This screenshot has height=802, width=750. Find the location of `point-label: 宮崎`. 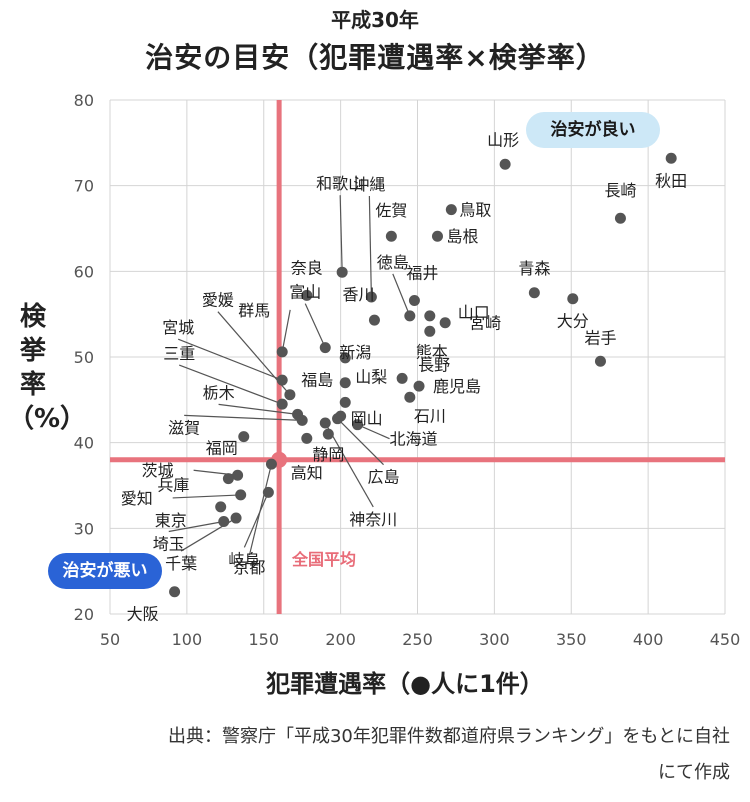

point-label: 宮崎 is located at coordinates (485, 323).